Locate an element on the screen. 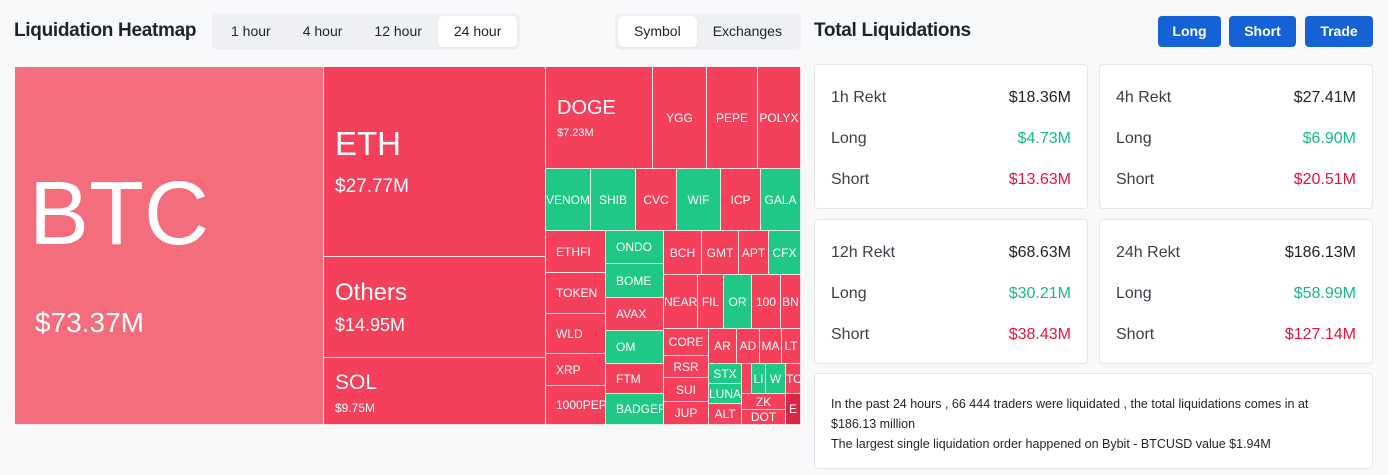 This screenshot has height=475, width=1388. heatmap-cell-xrp: XRP is located at coordinates (576, 370).